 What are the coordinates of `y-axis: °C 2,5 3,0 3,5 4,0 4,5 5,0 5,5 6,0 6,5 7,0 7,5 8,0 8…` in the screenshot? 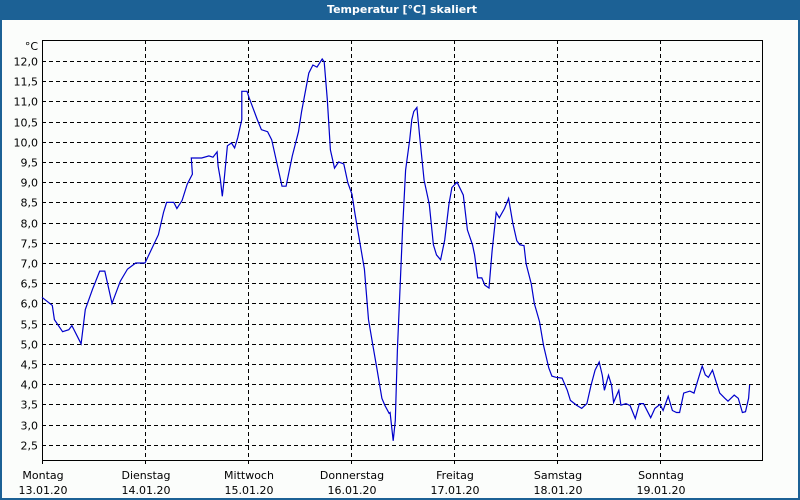 It's located at (26, 246).